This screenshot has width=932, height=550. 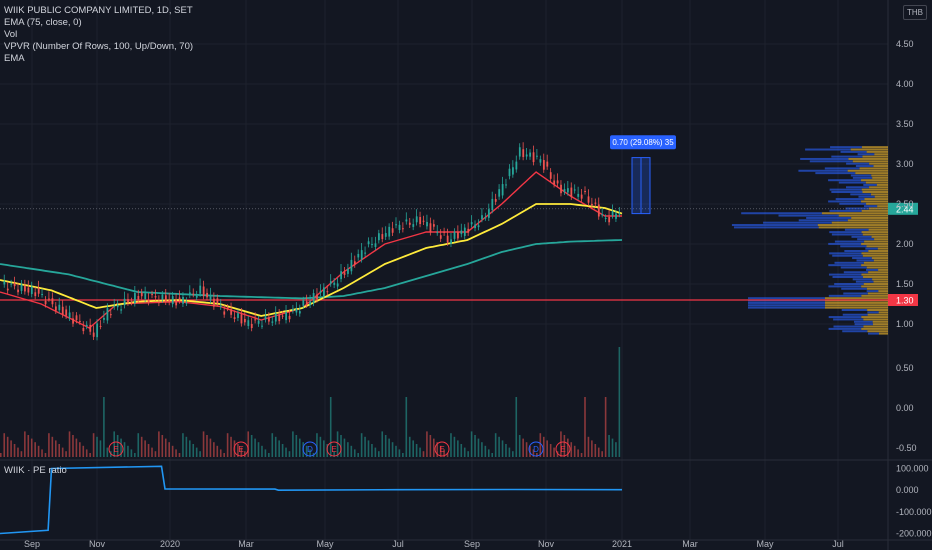 I want to click on currency-badge: THB, so click(x=915, y=12).